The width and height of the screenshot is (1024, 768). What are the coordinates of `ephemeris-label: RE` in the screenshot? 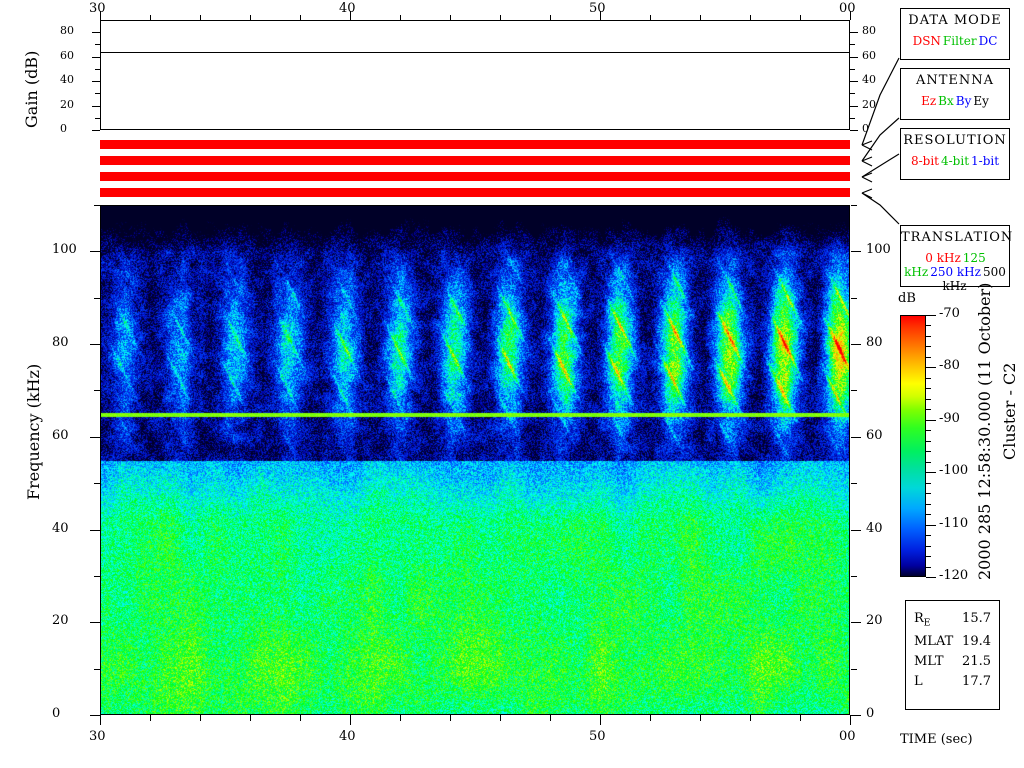 It's located at (922, 620).